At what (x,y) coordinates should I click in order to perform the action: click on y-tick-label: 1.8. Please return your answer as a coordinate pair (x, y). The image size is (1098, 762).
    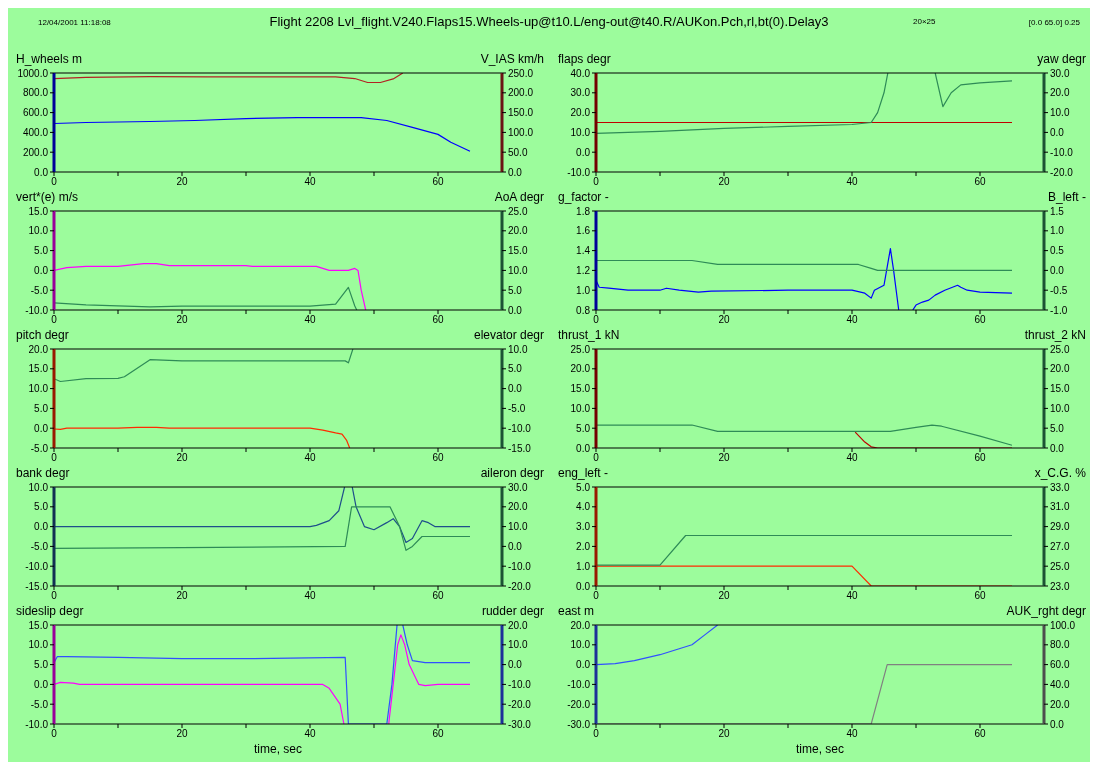
    Looking at the image, I should click on (583, 211).